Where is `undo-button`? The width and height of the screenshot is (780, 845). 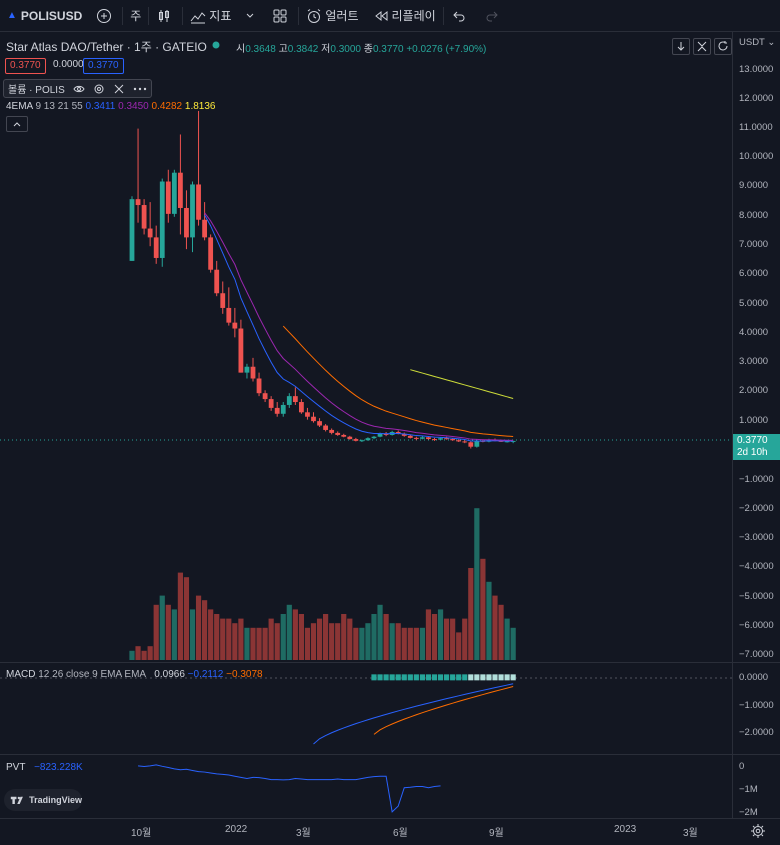
undo-button is located at coordinates (460, 15).